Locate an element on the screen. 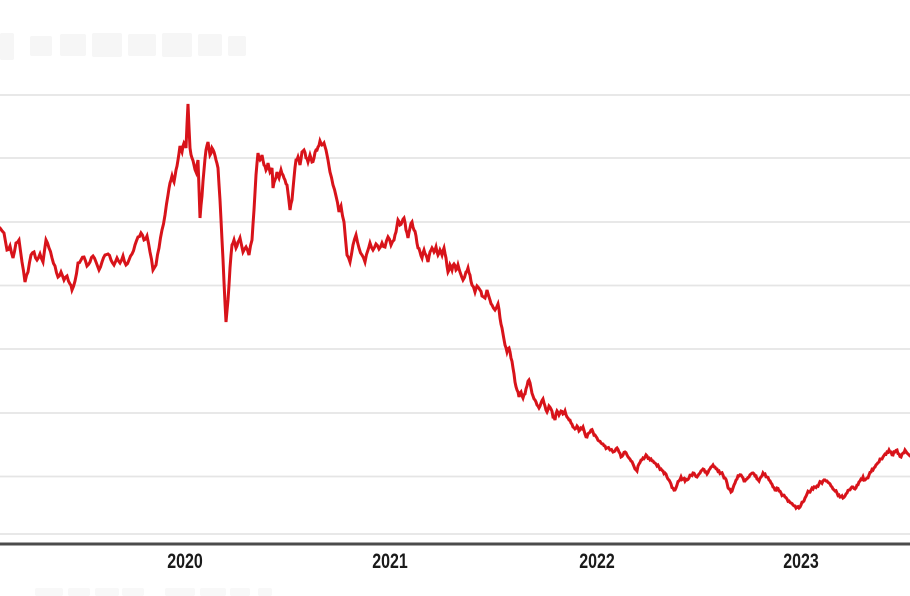 Image resolution: width=910 pixels, height=596 pixels. x-tick-text: 2022 is located at coordinates (597, 561).